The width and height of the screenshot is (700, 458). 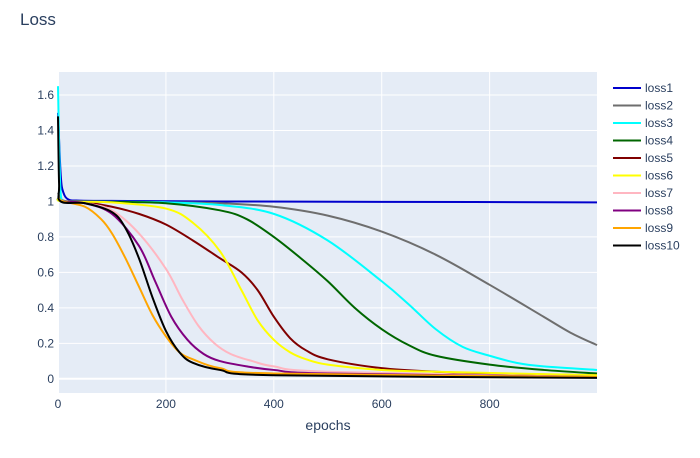 What do you see at coordinates (643, 158) in the screenshot?
I see `legend-item-loss5: loss5` at bounding box center [643, 158].